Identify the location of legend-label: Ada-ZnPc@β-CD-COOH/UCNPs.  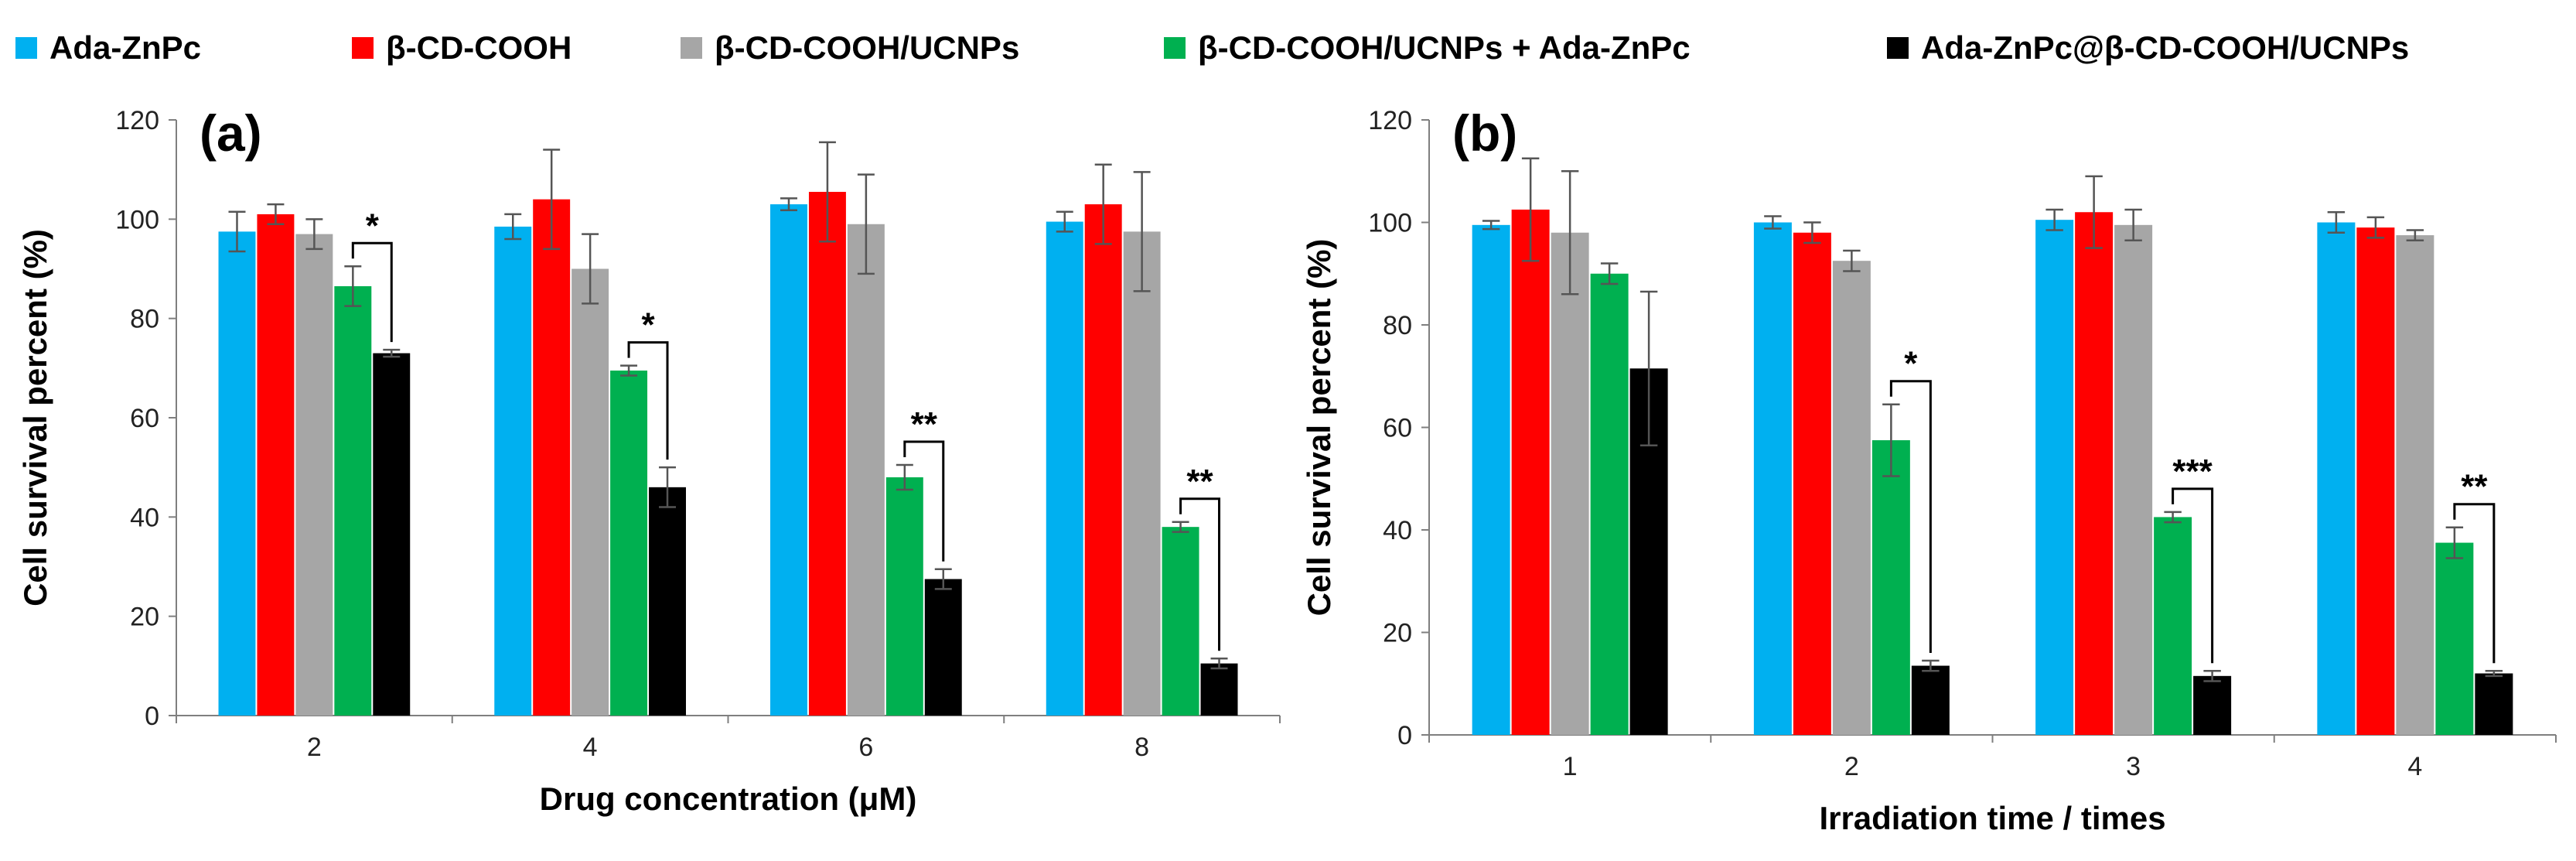
(2165, 48).